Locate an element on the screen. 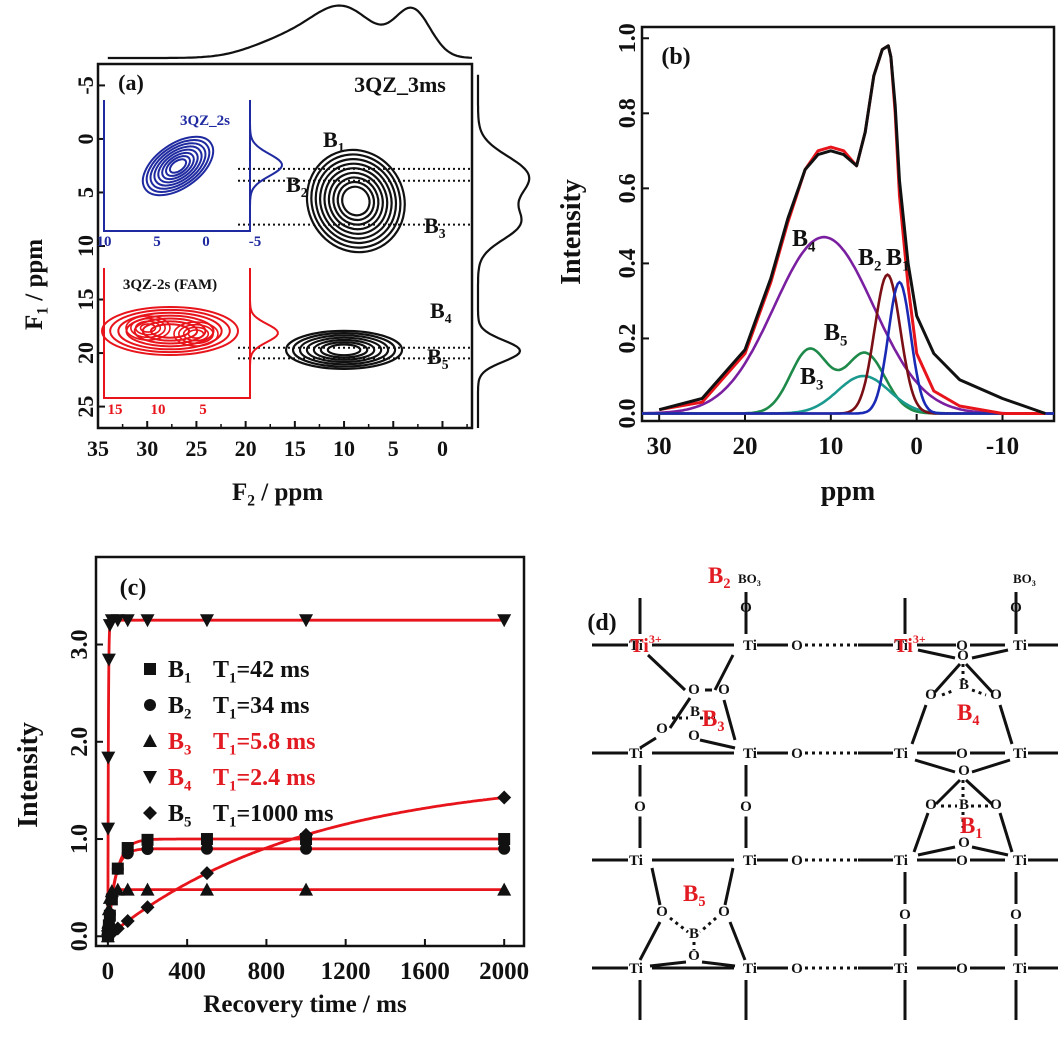  y-tick-label: 0.0 is located at coordinates (628, 413).